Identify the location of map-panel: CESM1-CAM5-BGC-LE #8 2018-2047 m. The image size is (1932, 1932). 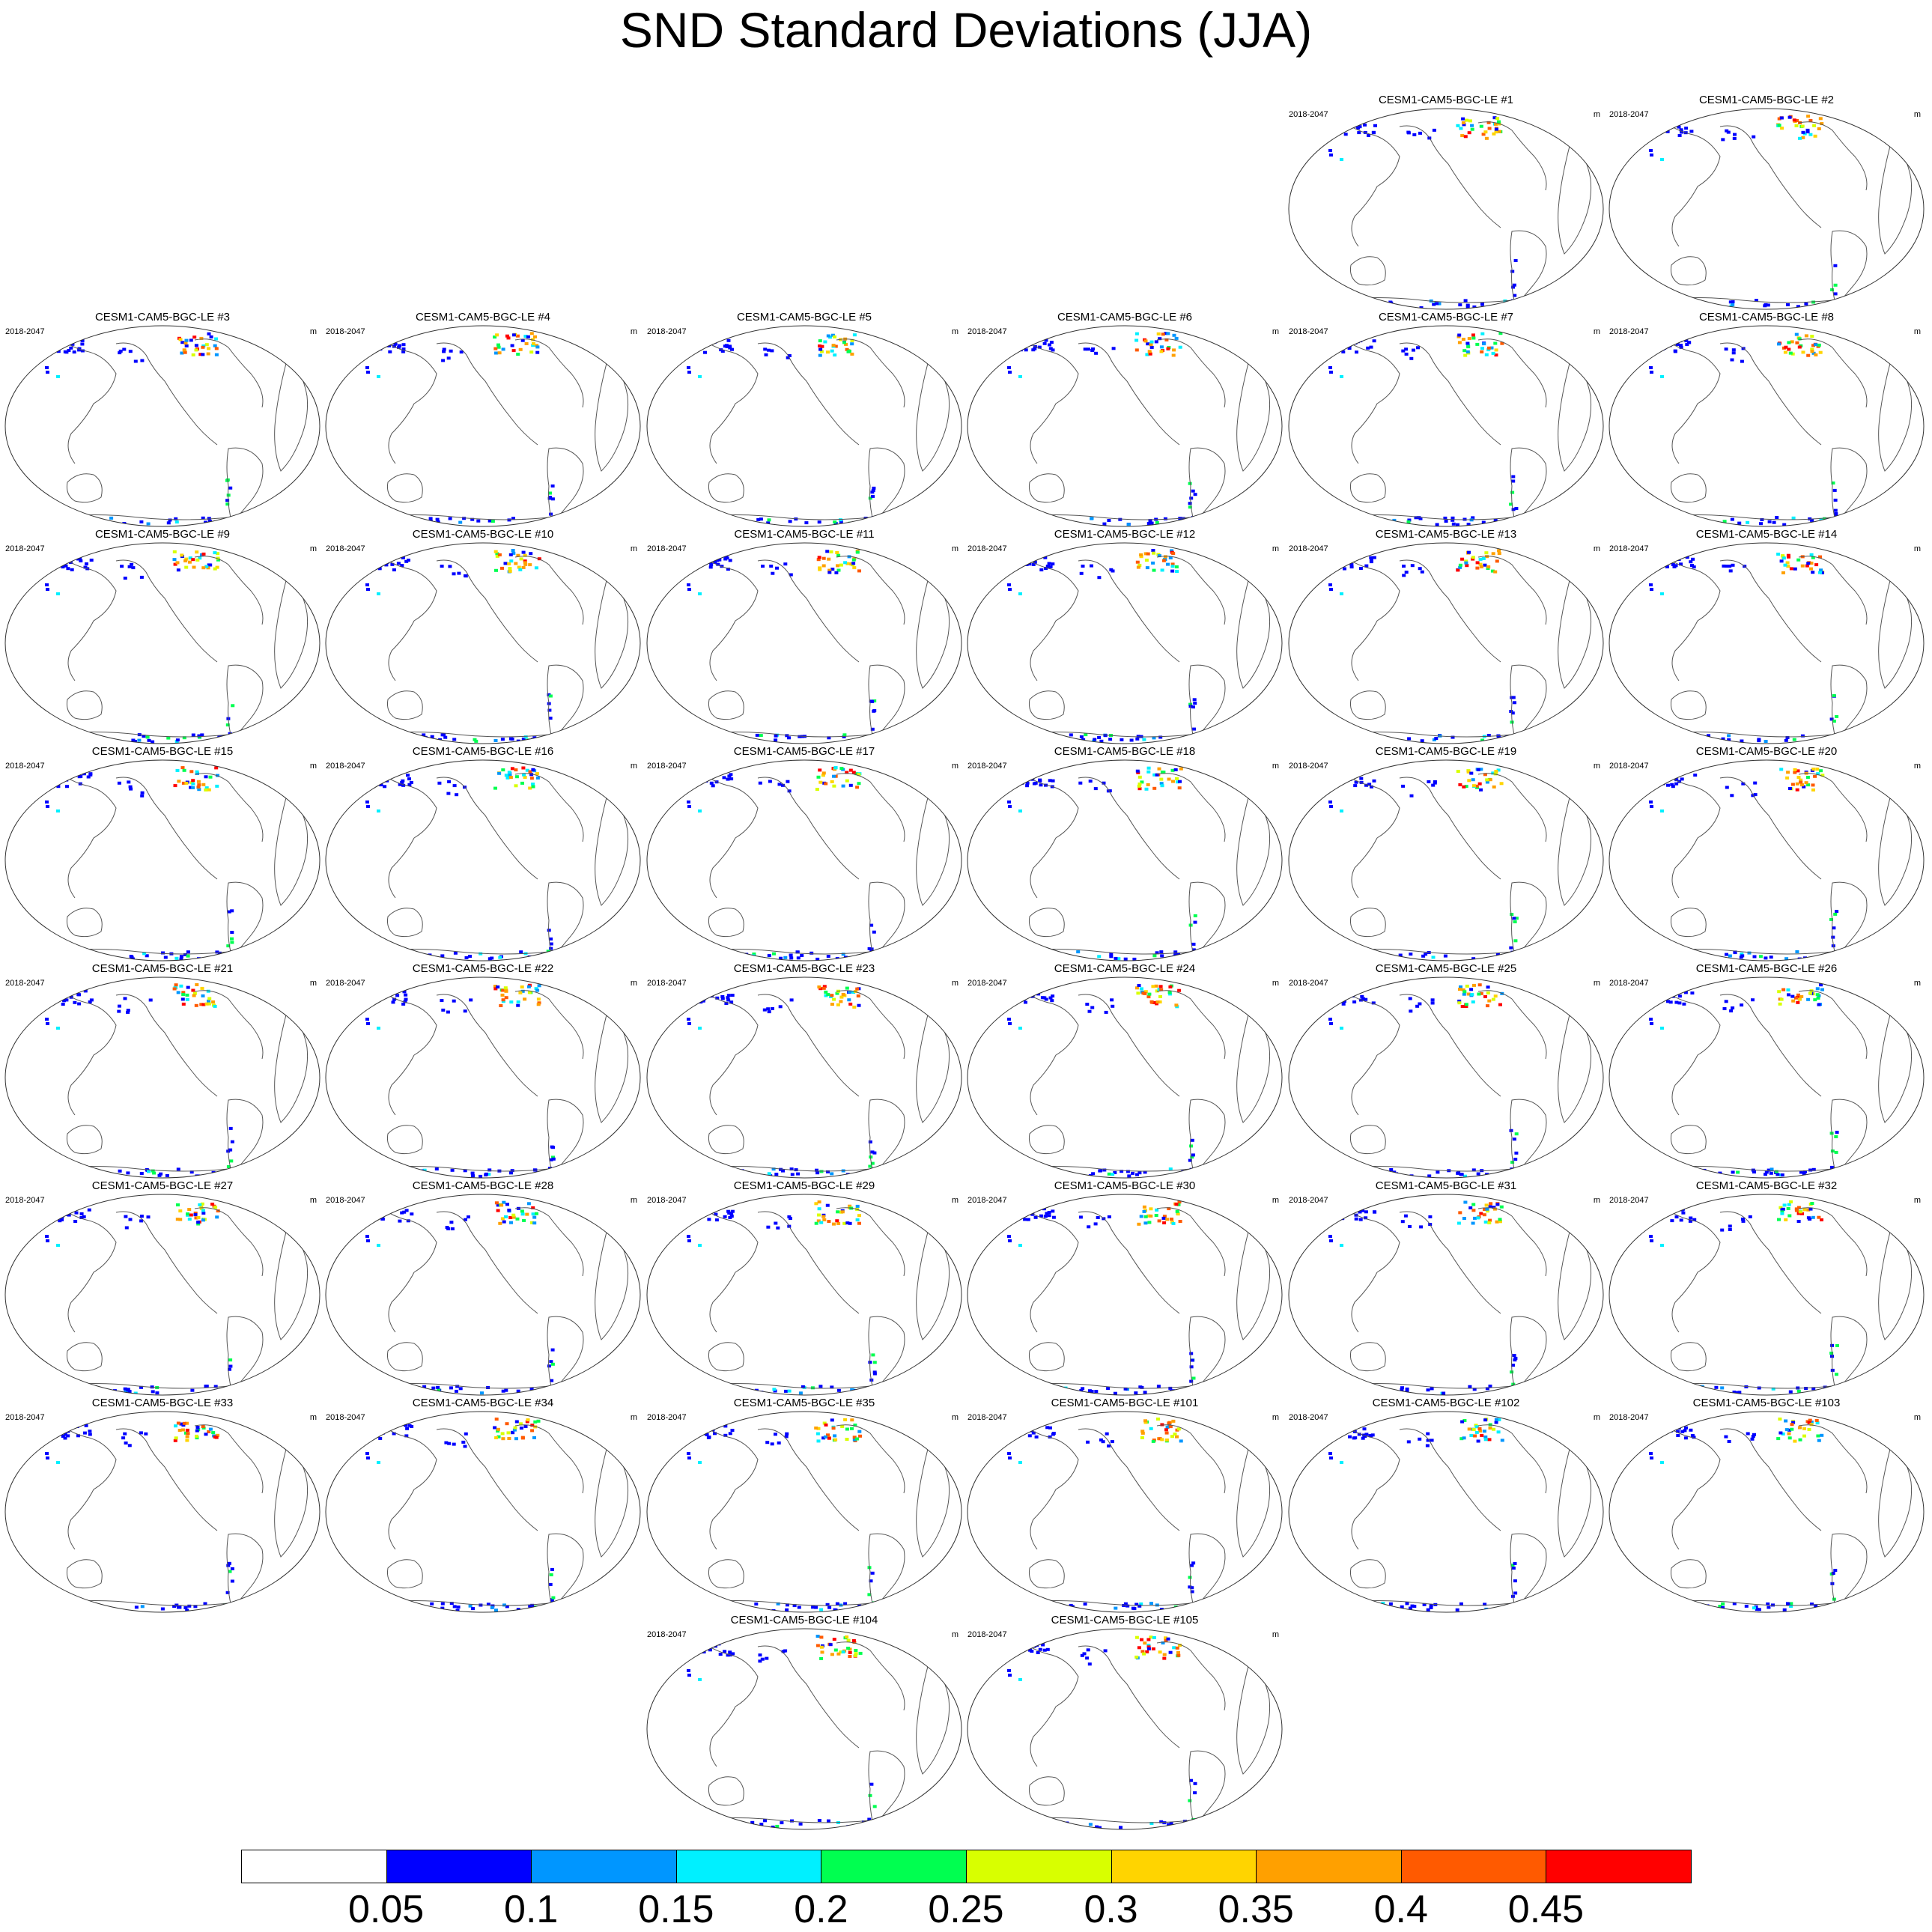
(1766, 419).